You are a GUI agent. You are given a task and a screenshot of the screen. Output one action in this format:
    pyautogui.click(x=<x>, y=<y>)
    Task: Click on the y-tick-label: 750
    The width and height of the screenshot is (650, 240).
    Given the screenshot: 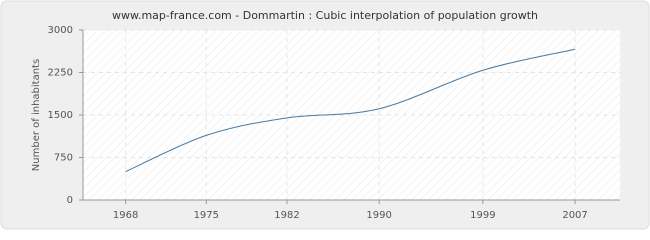 What is the action you would take?
    pyautogui.click(x=63, y=158)
    